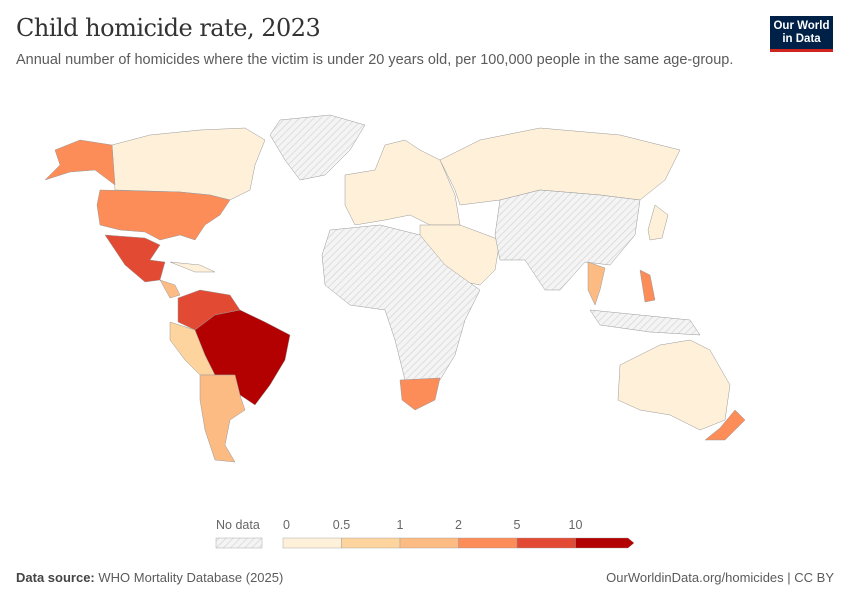  Describe the element at coordinates (168, 28) in the screenshot. I see `chart-title: Child homicide rate, 2023` at that location.